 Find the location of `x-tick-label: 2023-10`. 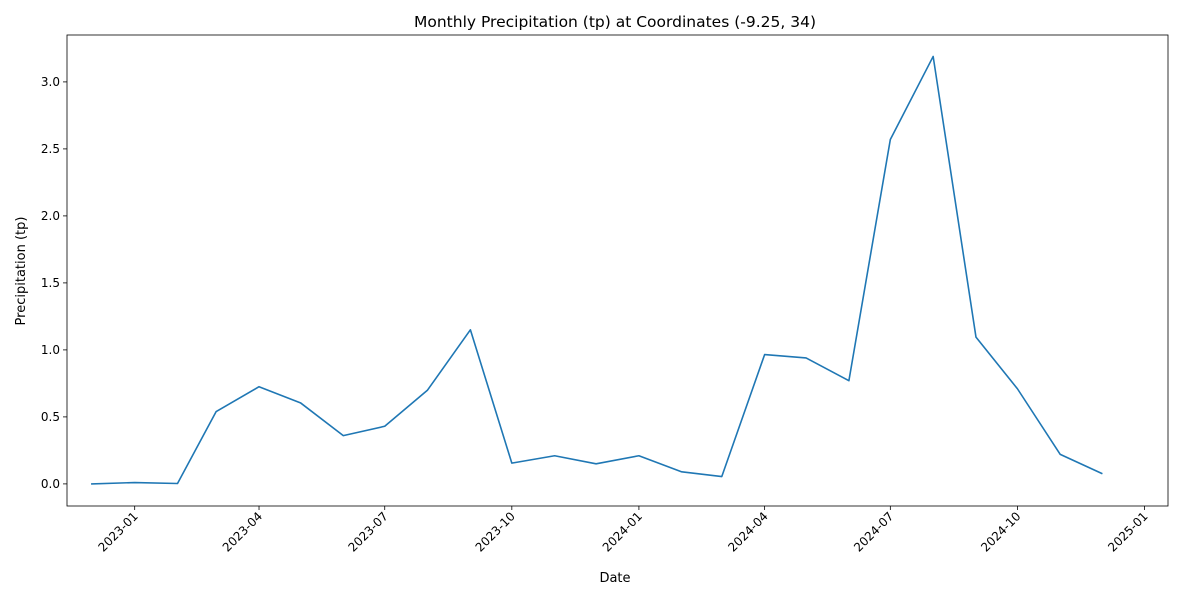

x-tick-label: 2023-10 is located at coordinates (495, 531).